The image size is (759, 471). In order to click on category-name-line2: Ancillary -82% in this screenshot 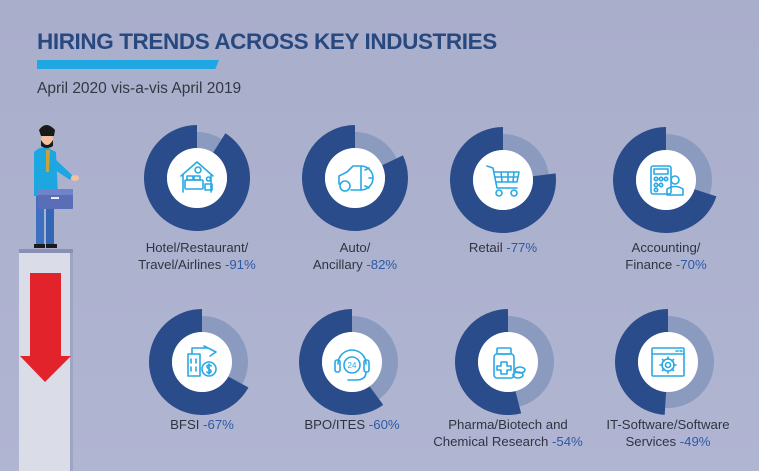, I will do `click(355, 264)`.